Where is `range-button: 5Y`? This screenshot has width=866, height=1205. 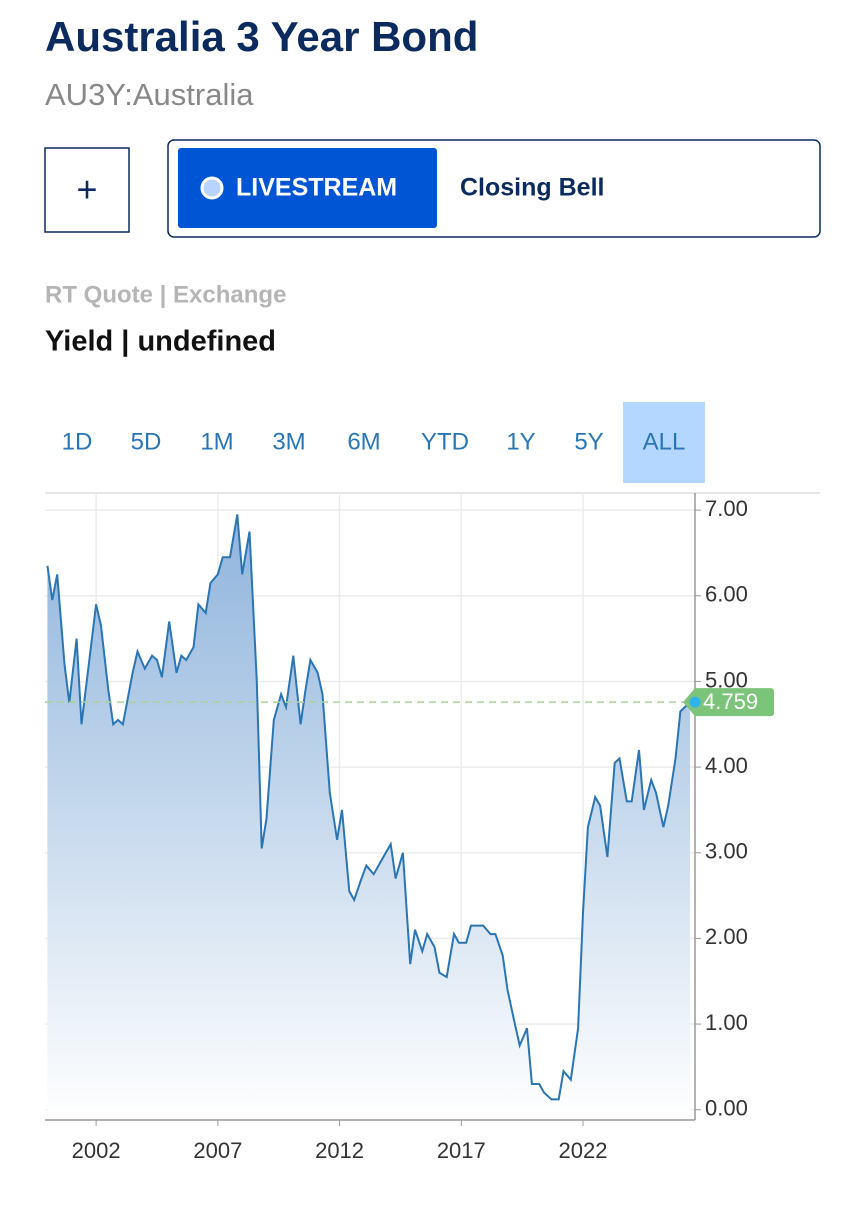
range-button: 5Y is located at coordinates (588, 441).